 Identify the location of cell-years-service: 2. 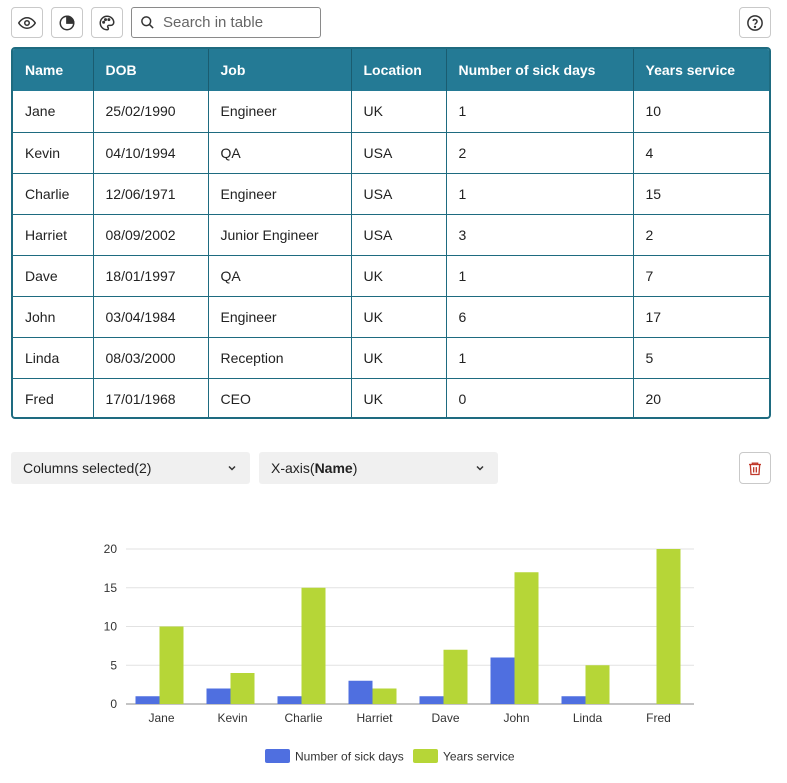
(701, 234).